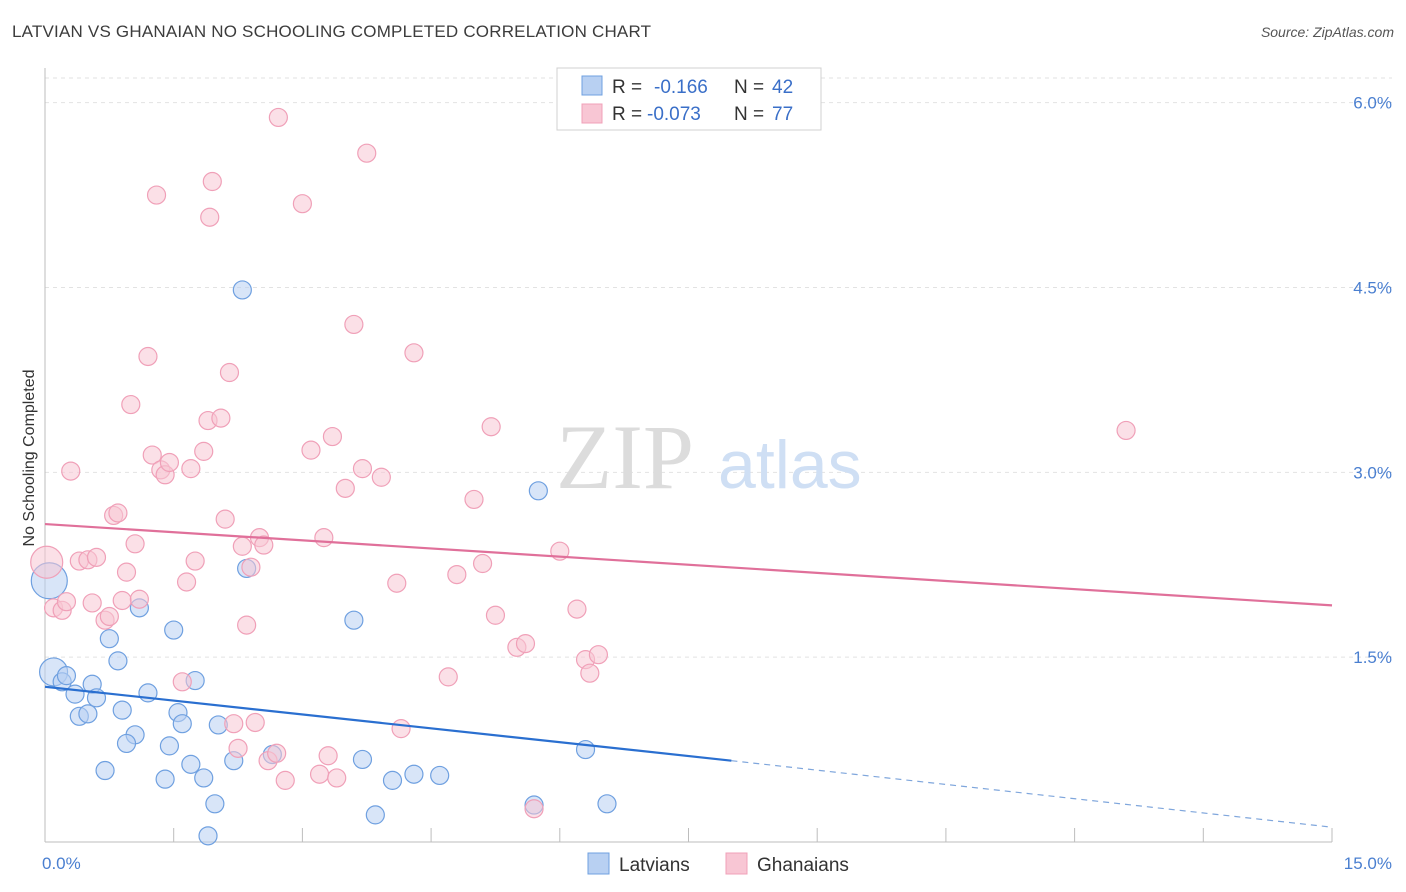  Describe the element at coordinates (61, 863) in the screenshot. I see `x-tick-label-0: 0.0%` at that location.